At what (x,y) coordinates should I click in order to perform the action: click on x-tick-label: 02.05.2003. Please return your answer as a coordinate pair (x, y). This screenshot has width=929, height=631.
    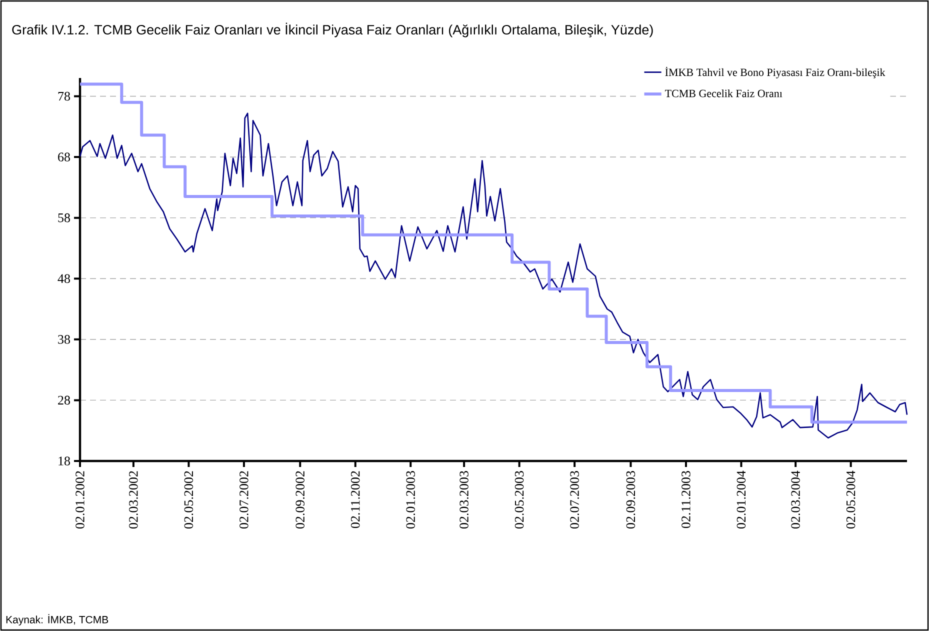
    Looking at the image, I should click on (519, 500).